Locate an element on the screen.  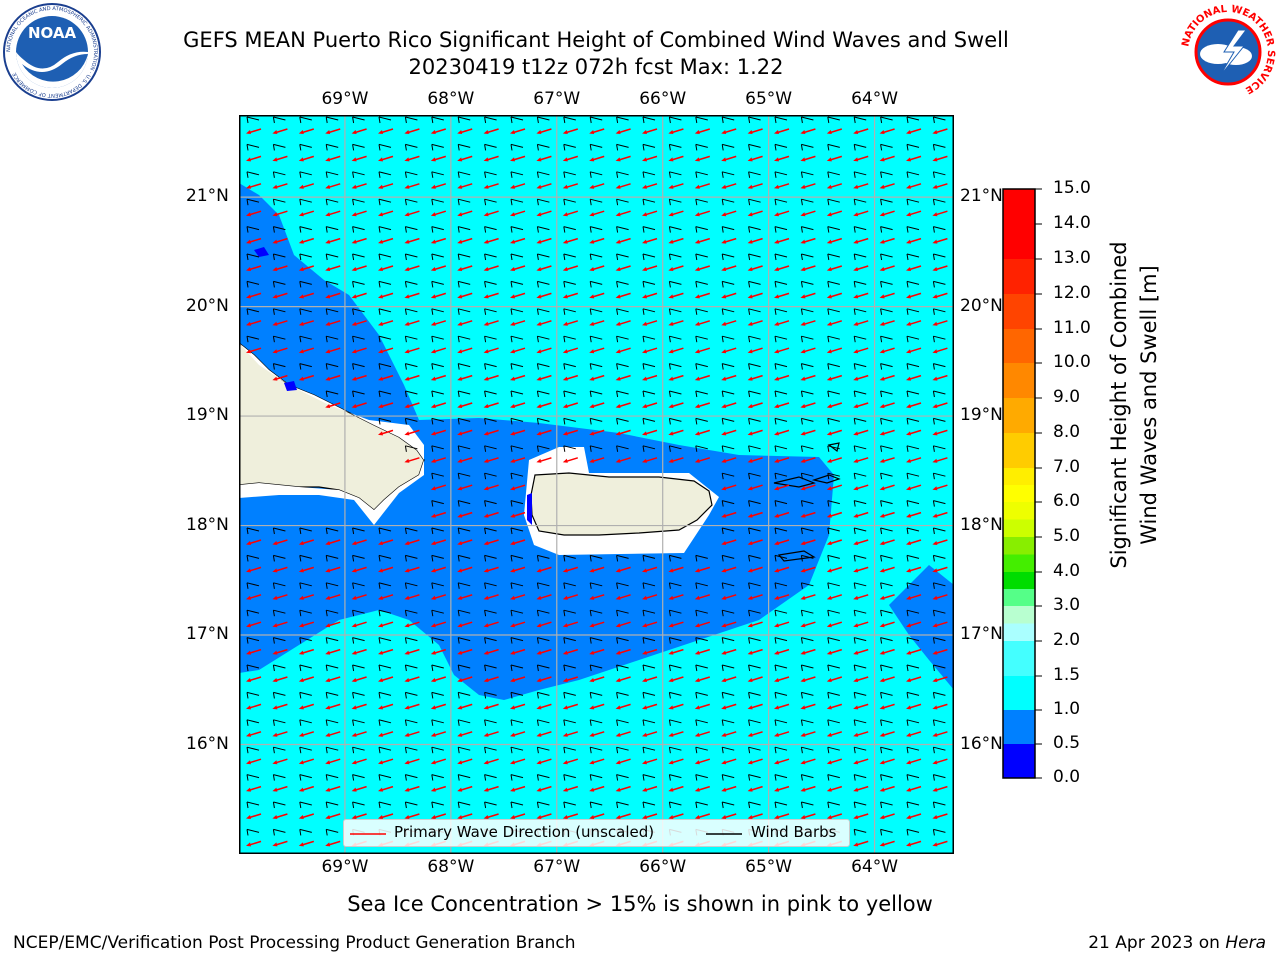
colorbar-tick-7: 8.0 is located at coordinates (1067, 432).